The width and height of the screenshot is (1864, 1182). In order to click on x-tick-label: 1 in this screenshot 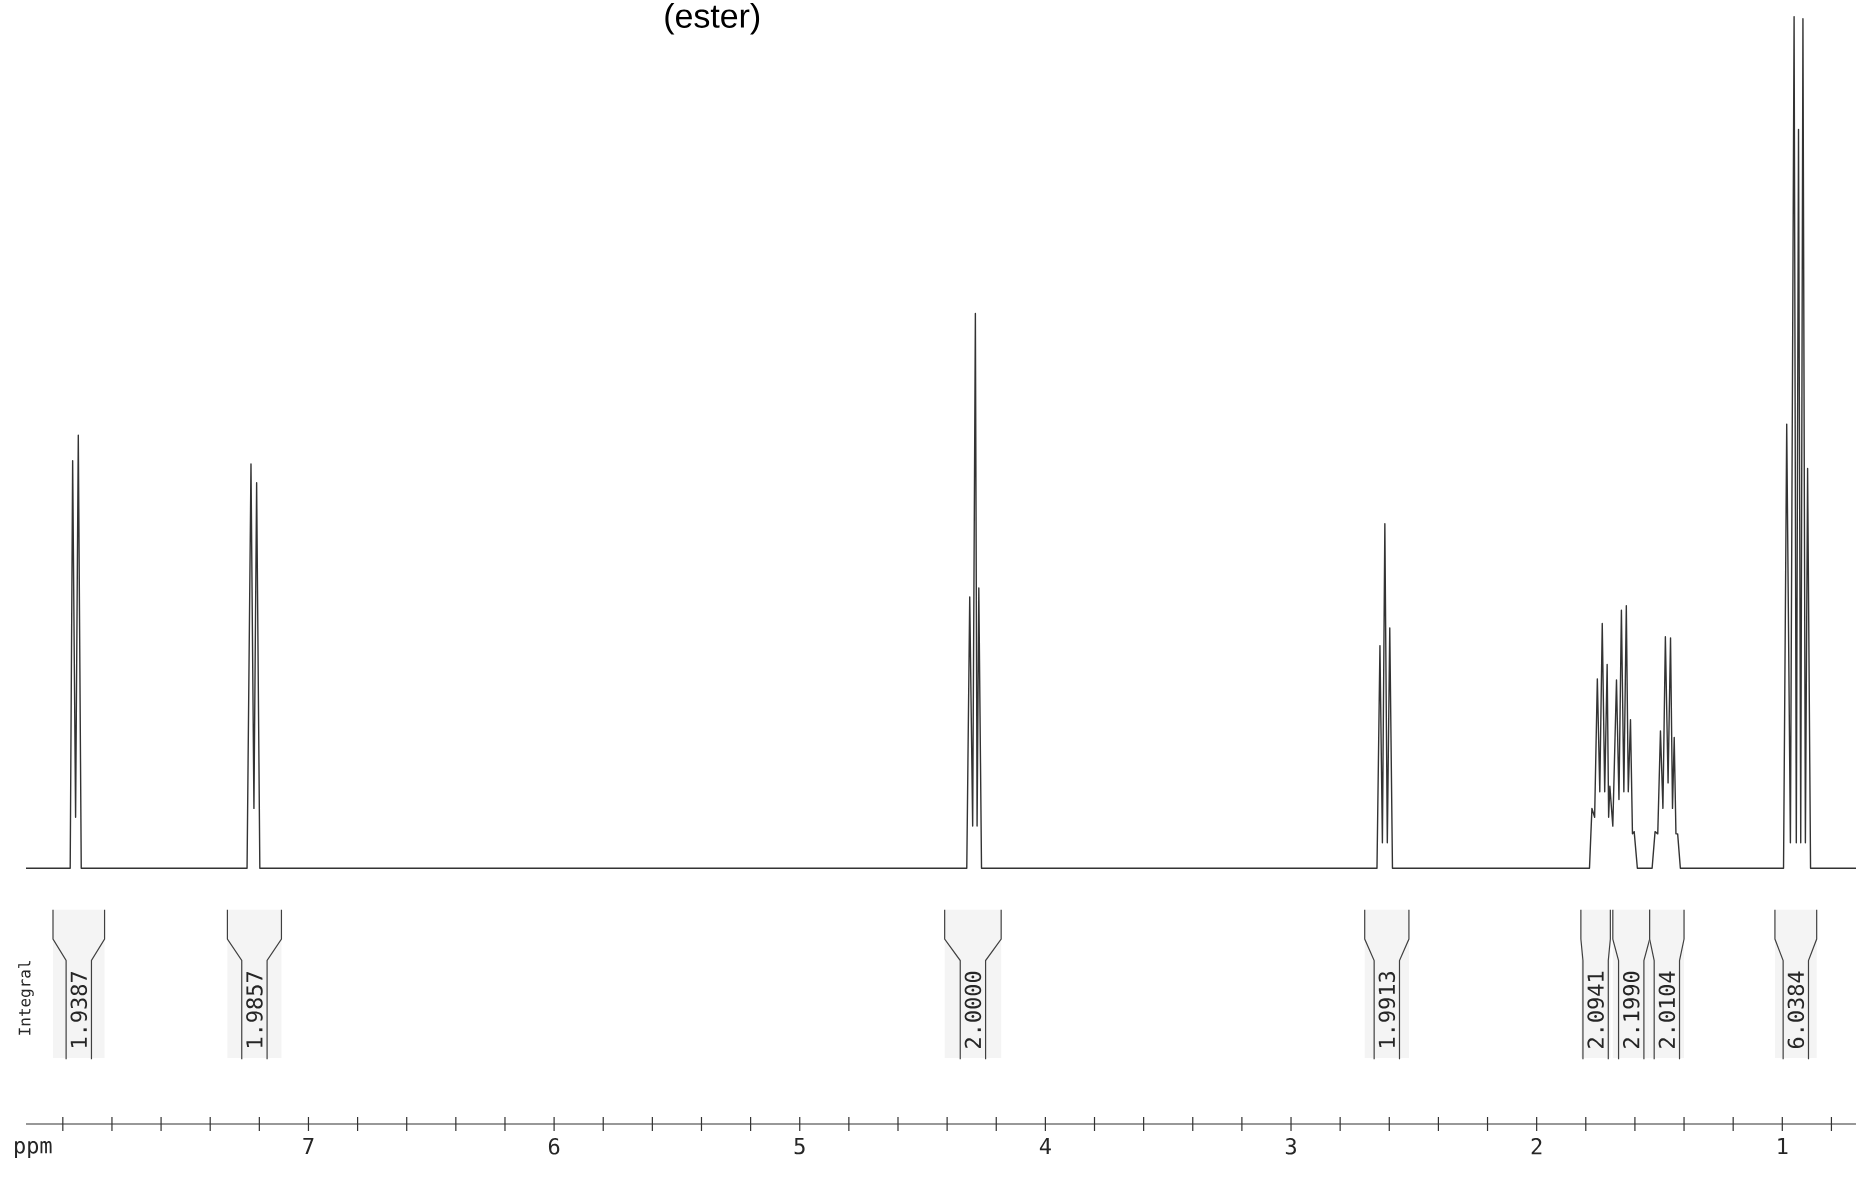, I will do `click(1783, 1146)`.